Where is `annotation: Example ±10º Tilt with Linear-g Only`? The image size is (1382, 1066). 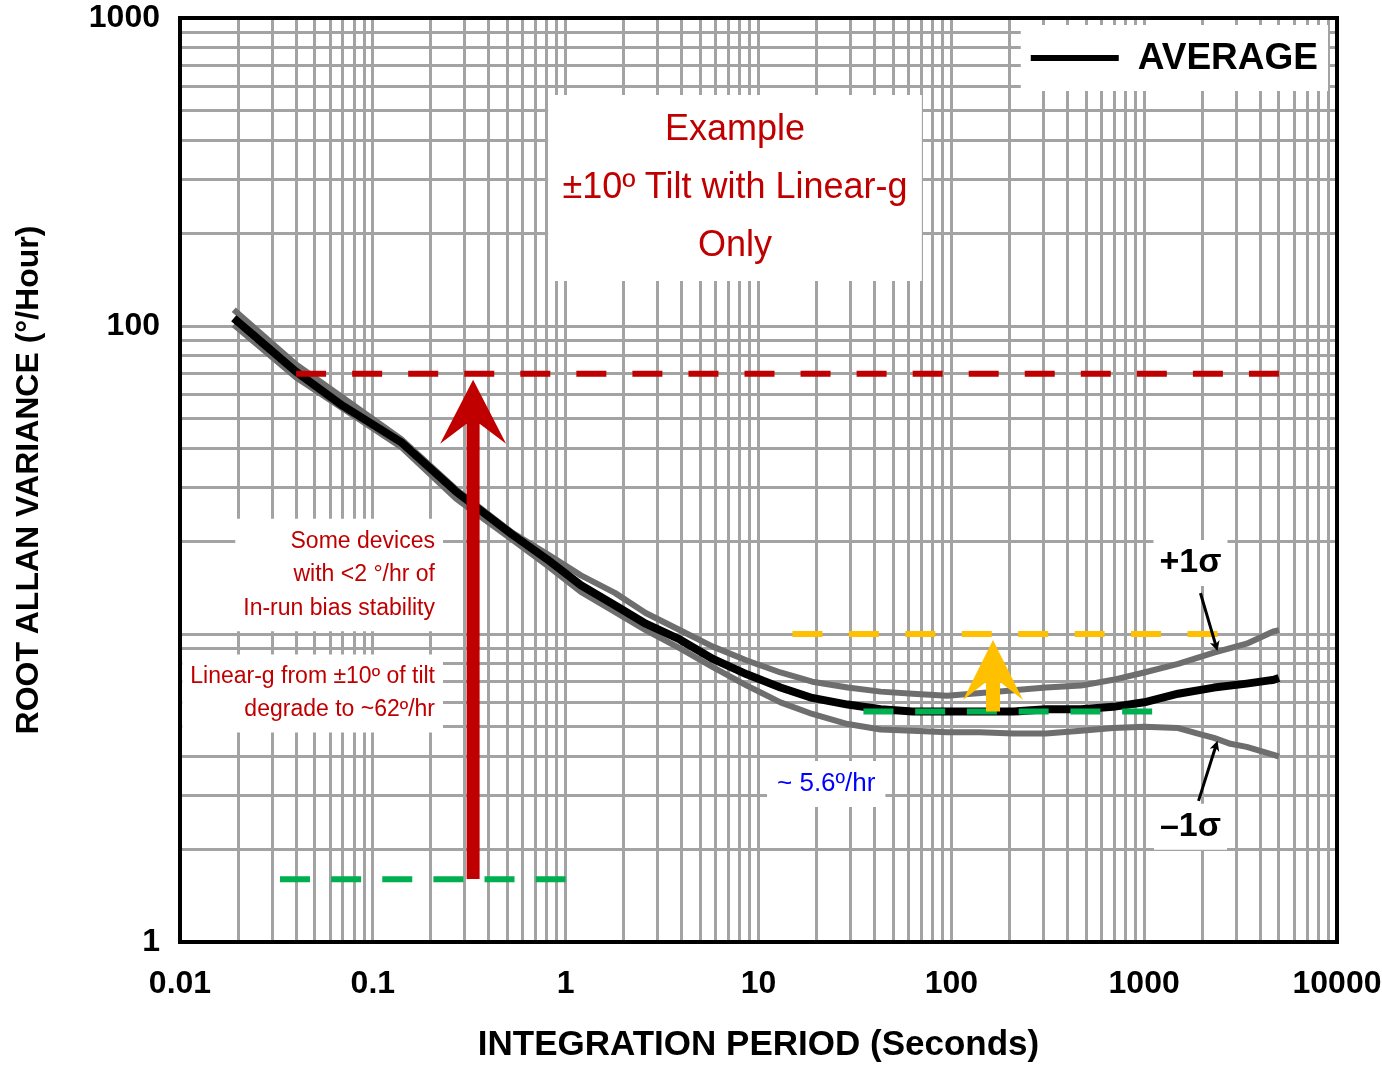 annotation: Example ±10º Tilt with Linear-g Only is located at coordinates (735, 185).